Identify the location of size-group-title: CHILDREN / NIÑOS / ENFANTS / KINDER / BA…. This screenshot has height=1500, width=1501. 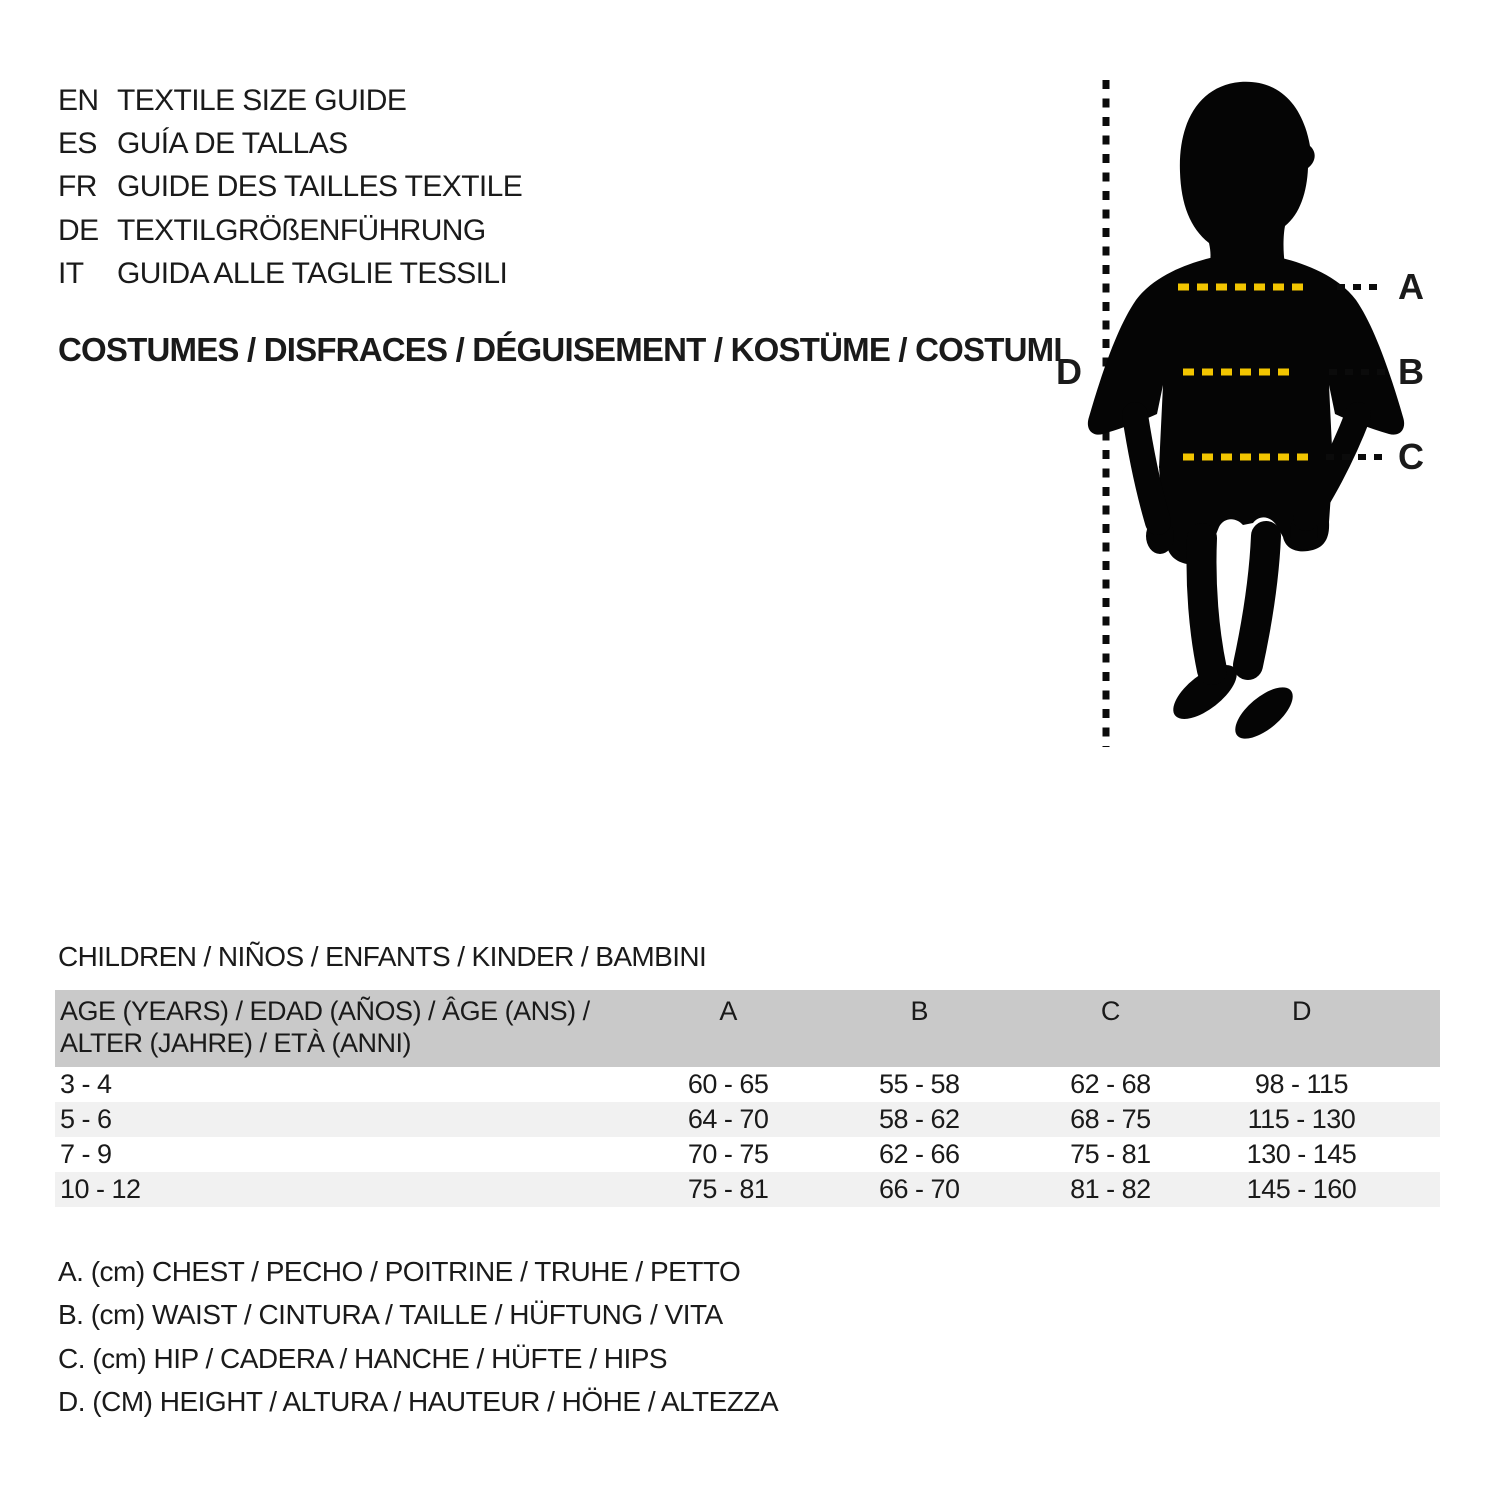
(382, 956).